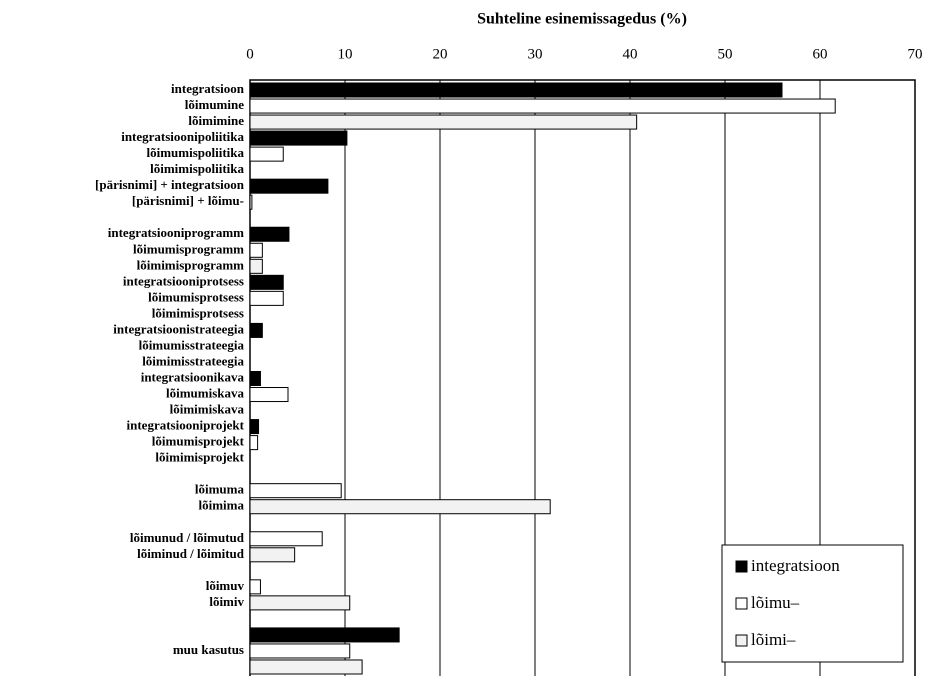 The width and height of the screenshot is (931, 681). I want to click on x-tick-label: 0, so click(250, 54).